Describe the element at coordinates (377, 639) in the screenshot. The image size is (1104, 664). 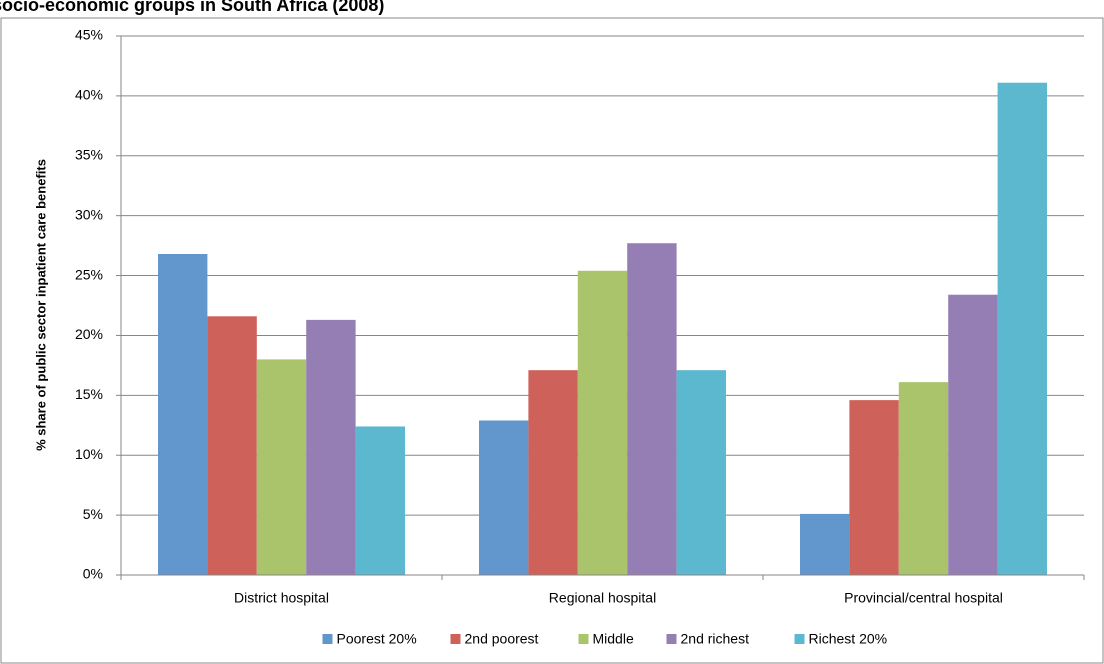
I see `legend-label: Poorest 20%` at that location.